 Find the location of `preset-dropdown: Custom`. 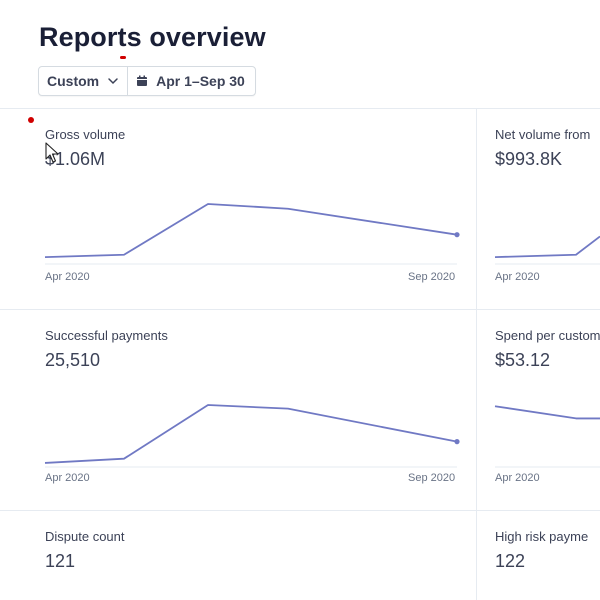

preset-dropdown: Custom is located at coordinates (84, 81).